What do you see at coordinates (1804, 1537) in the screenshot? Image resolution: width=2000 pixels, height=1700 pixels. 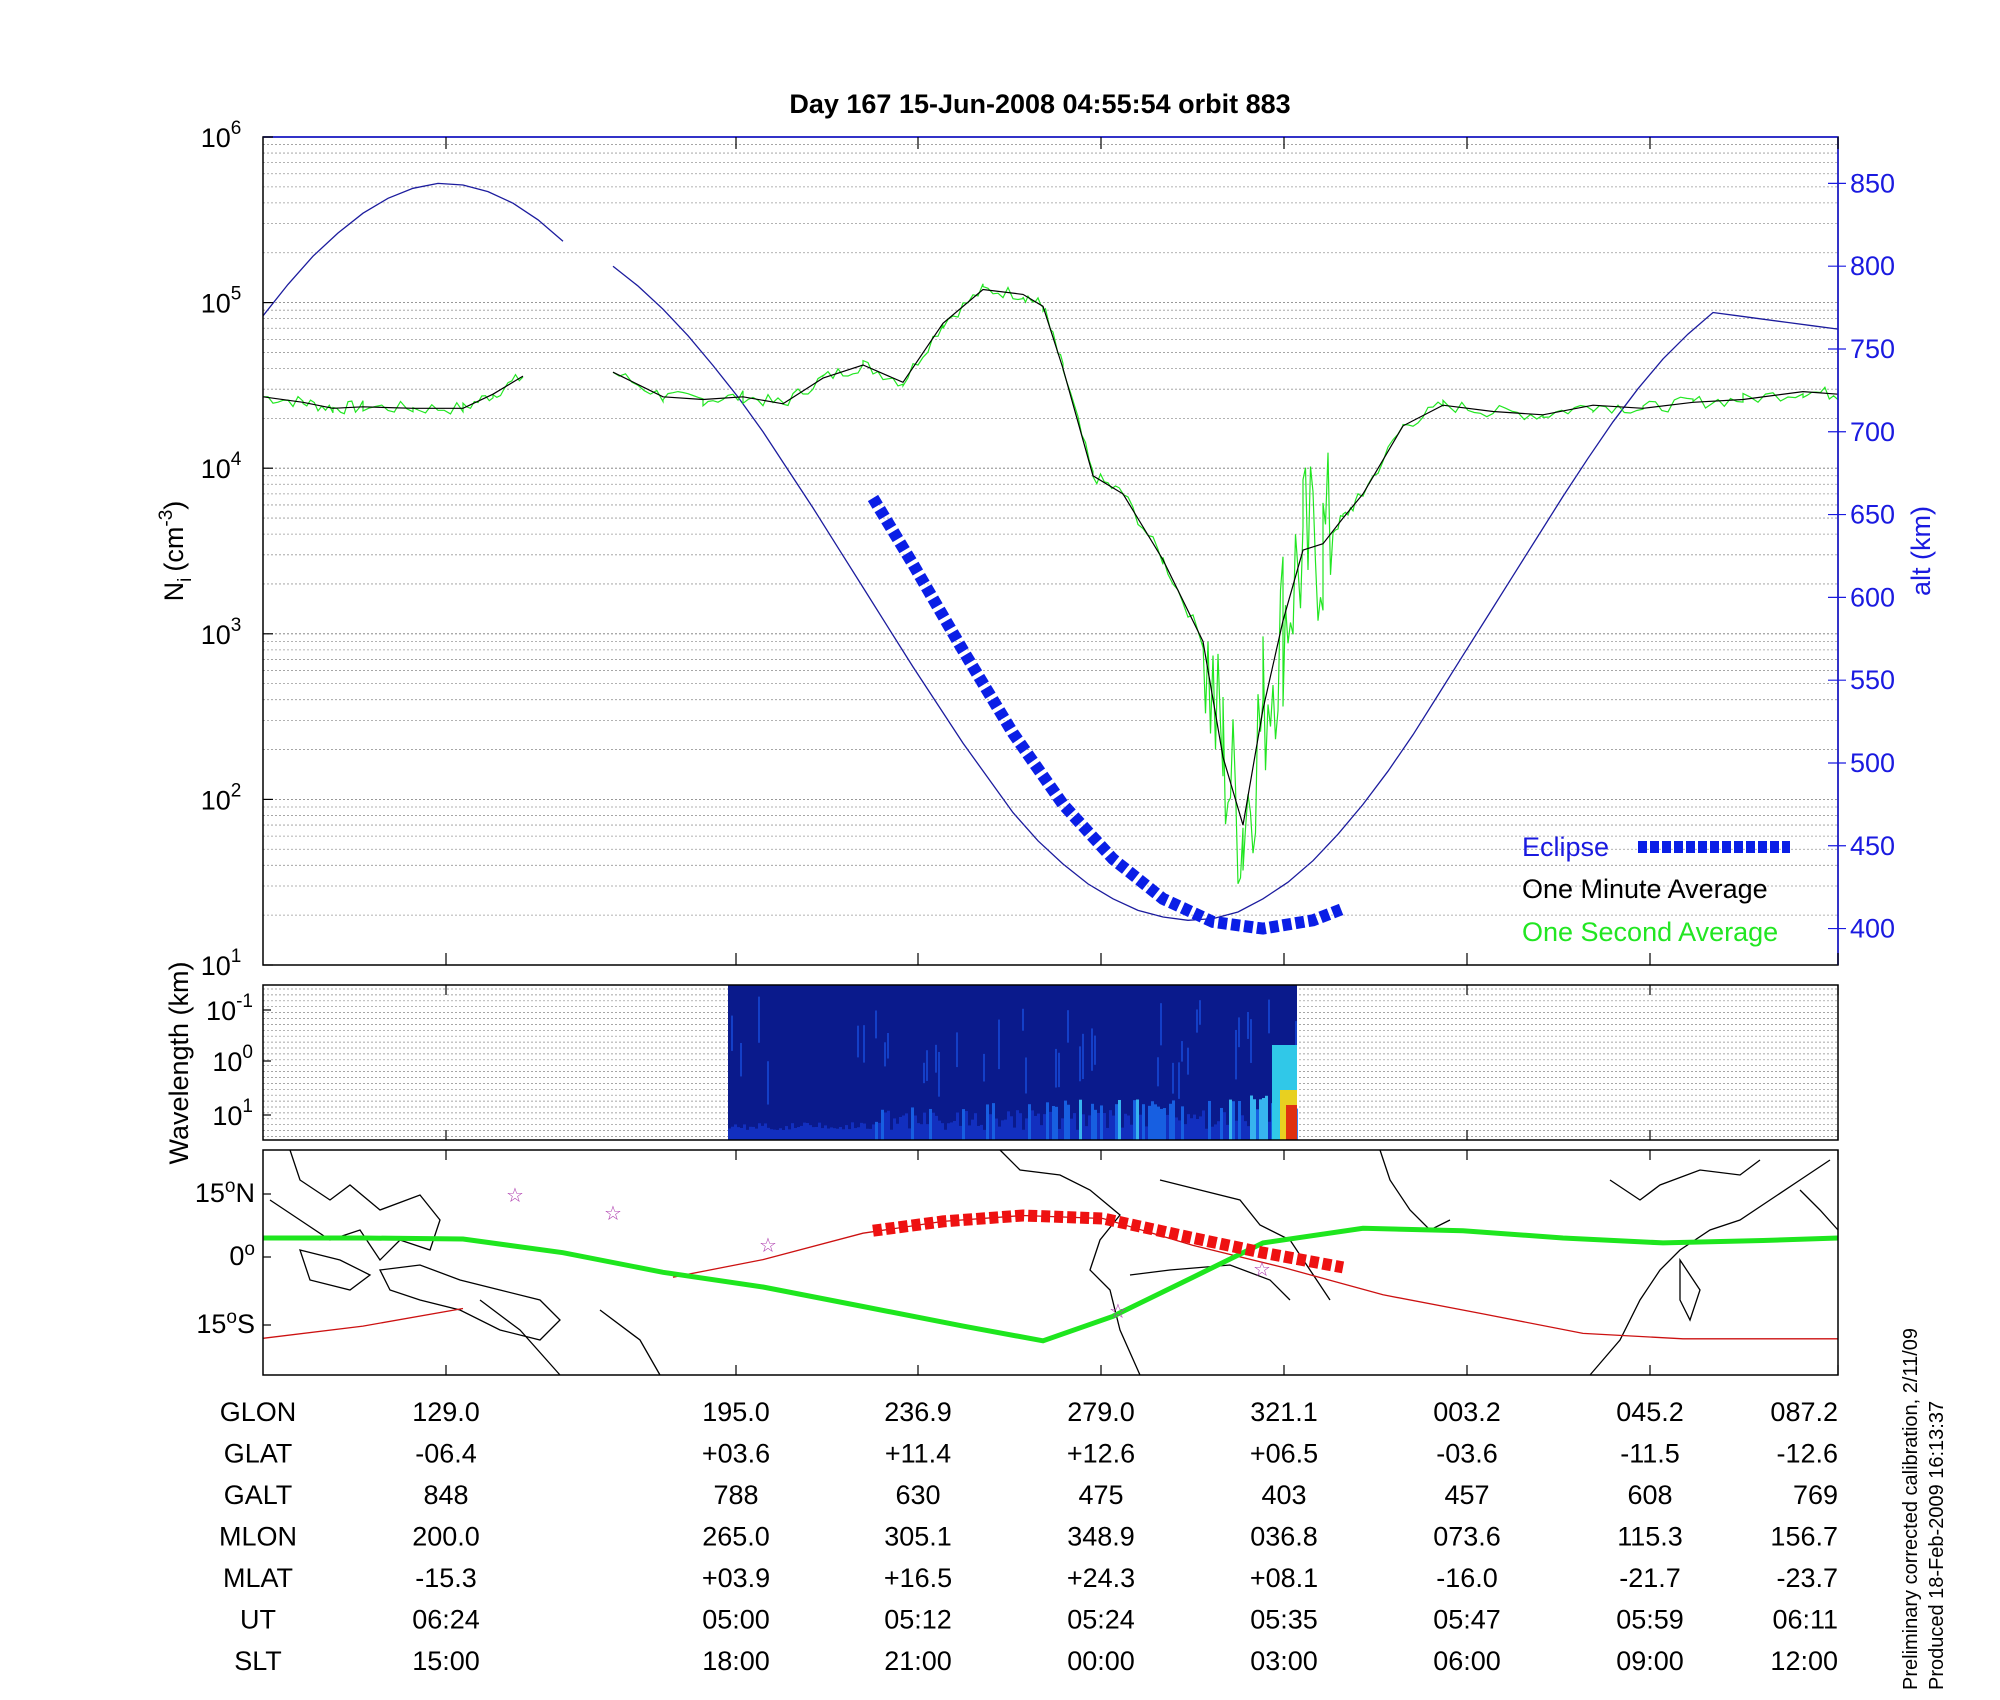 I see `table-cell: 156.7` at bounding box center [1804, 1537].